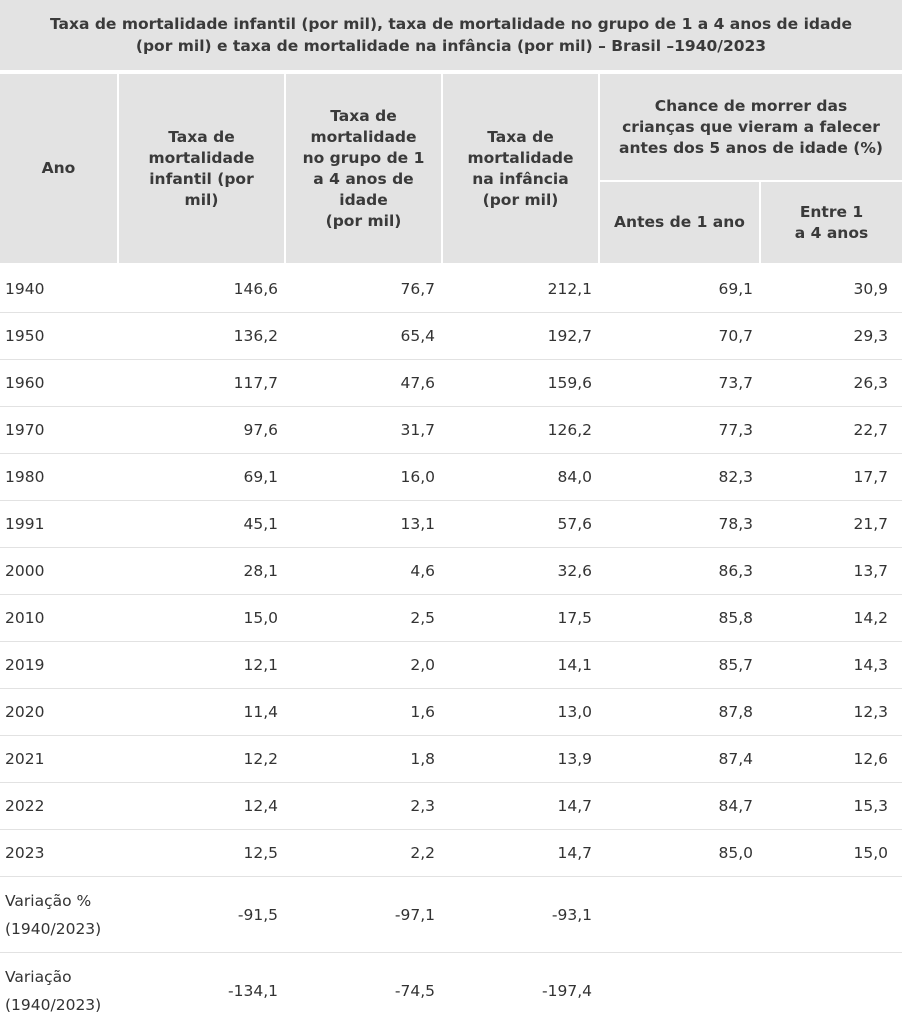 The width and height of the screenshot is (902, 1028). Describe the element at coordinates (680, 430) in the screenshot. I see `cell-antes-de-1-ano: 77,3` at that location.